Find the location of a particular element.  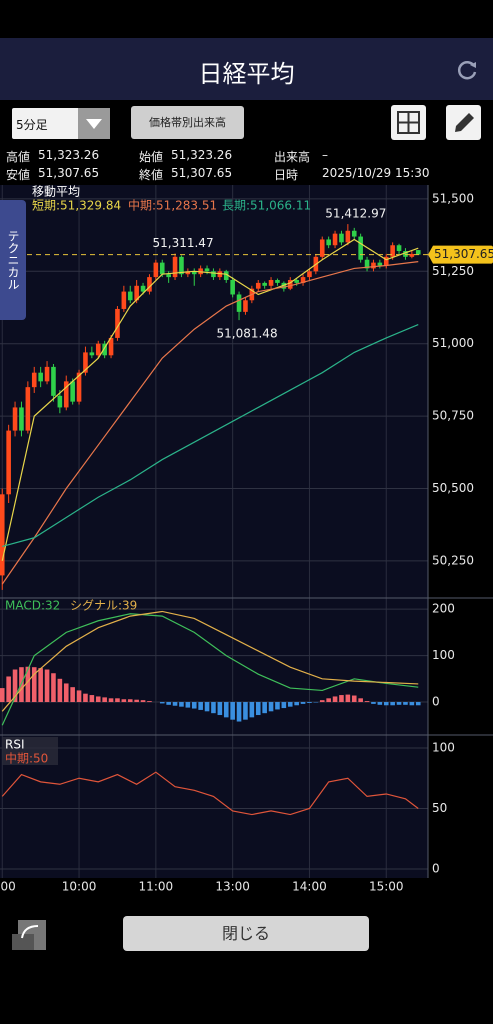

x-tick-label: 14:00 is located at coordinates (309, 887).